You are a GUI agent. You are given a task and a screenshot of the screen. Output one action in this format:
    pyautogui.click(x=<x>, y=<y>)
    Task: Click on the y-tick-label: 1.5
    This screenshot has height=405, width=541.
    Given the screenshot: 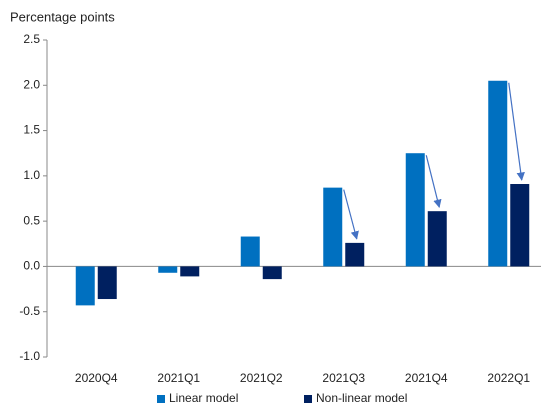 What is the action you would take?
    pyautogui.click(x=31, y=130)
    